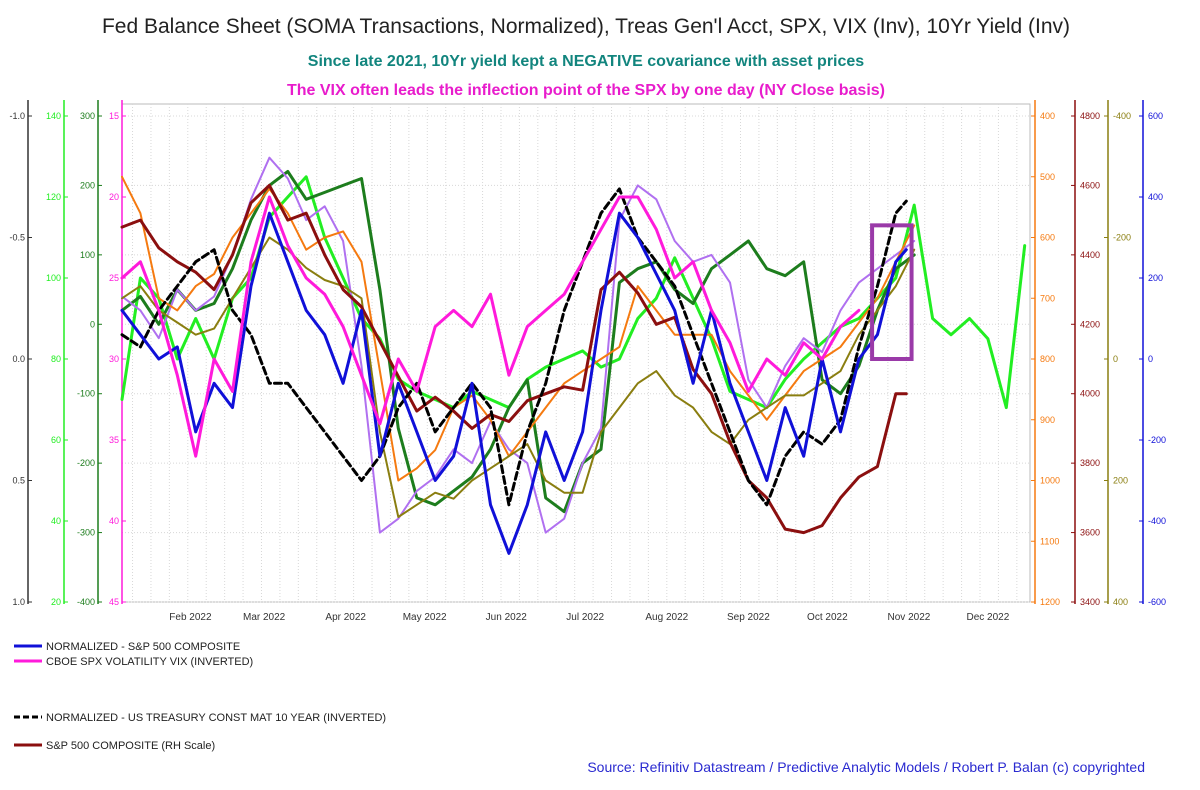 This screenshot has width=1200, height=790. I want to click on y-tick-label: 25, so click(114, 278).